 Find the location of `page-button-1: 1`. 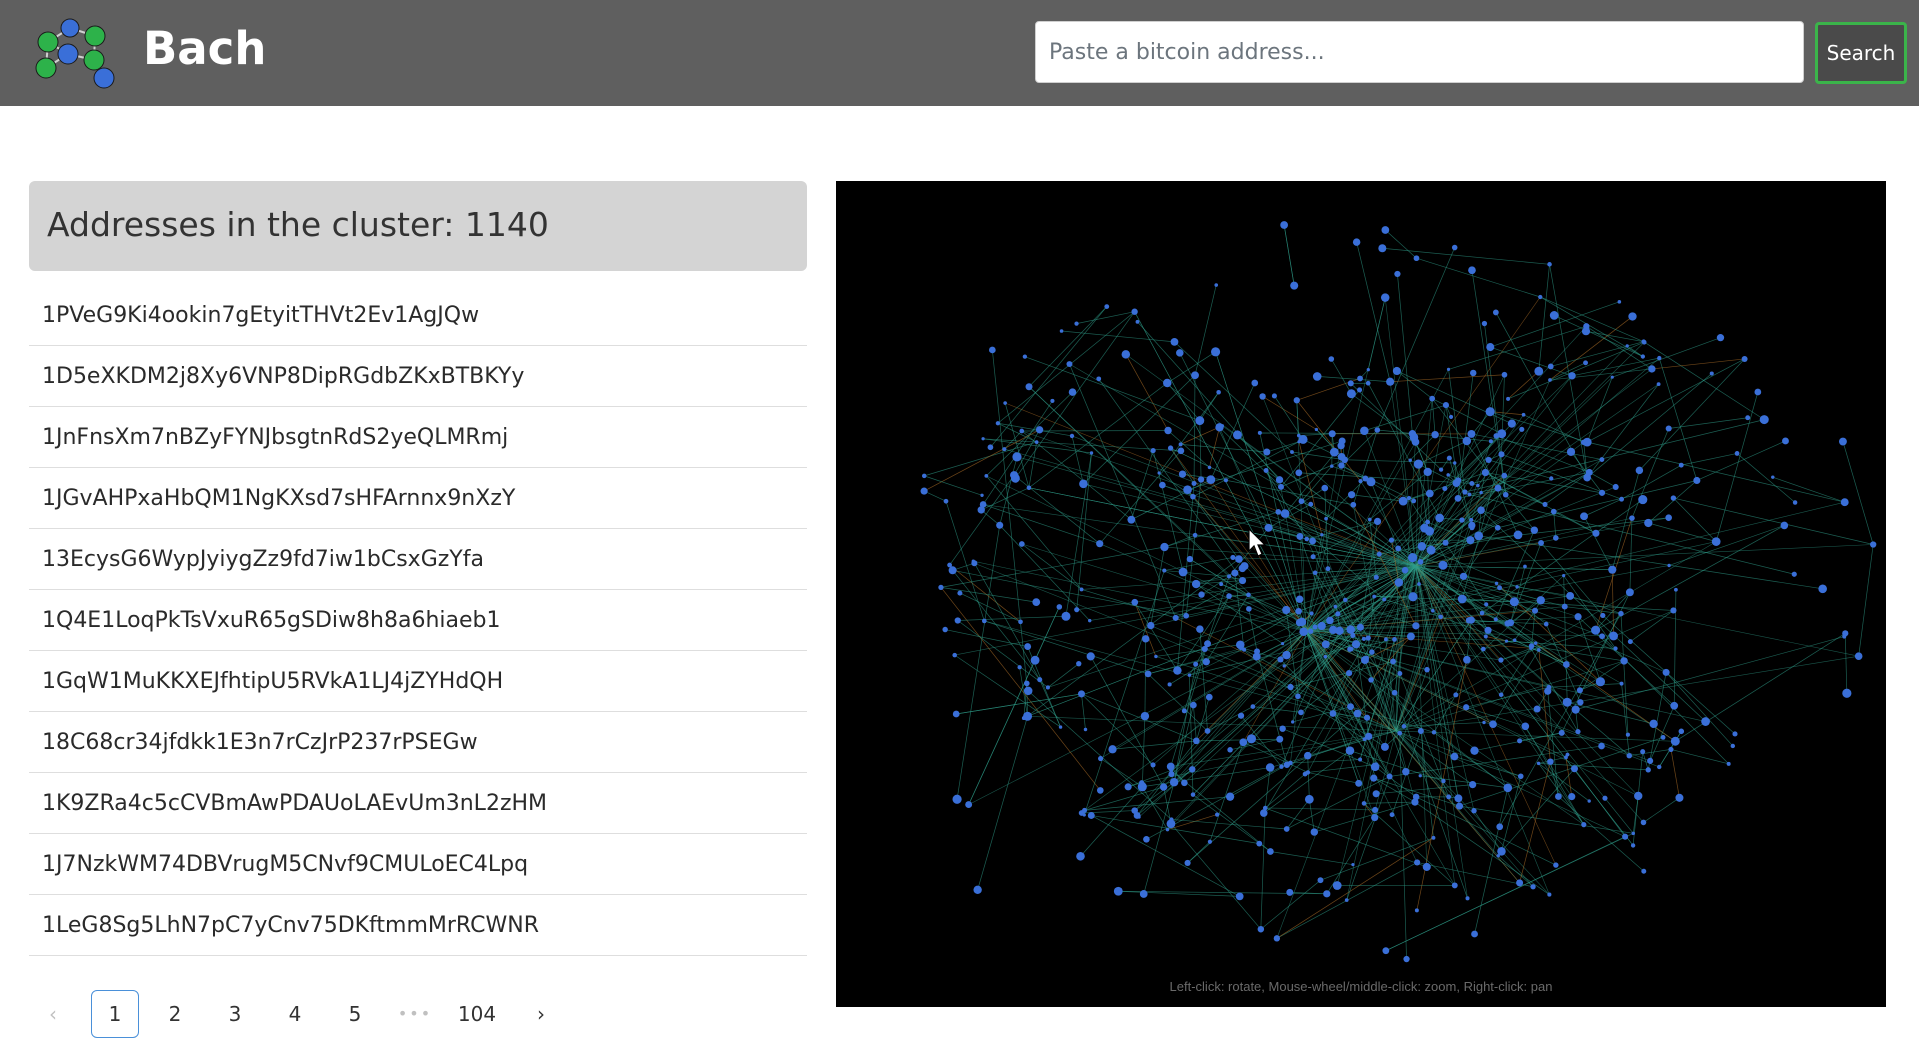

page-button-1: 1 is located at coordinates (115, 1014).